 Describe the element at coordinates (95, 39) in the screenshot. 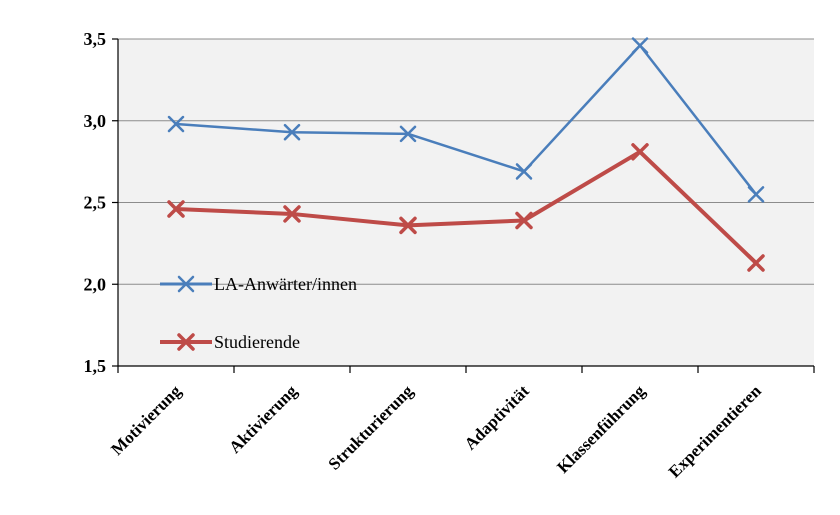

I see `y-tick-label: 3,5` at that location.